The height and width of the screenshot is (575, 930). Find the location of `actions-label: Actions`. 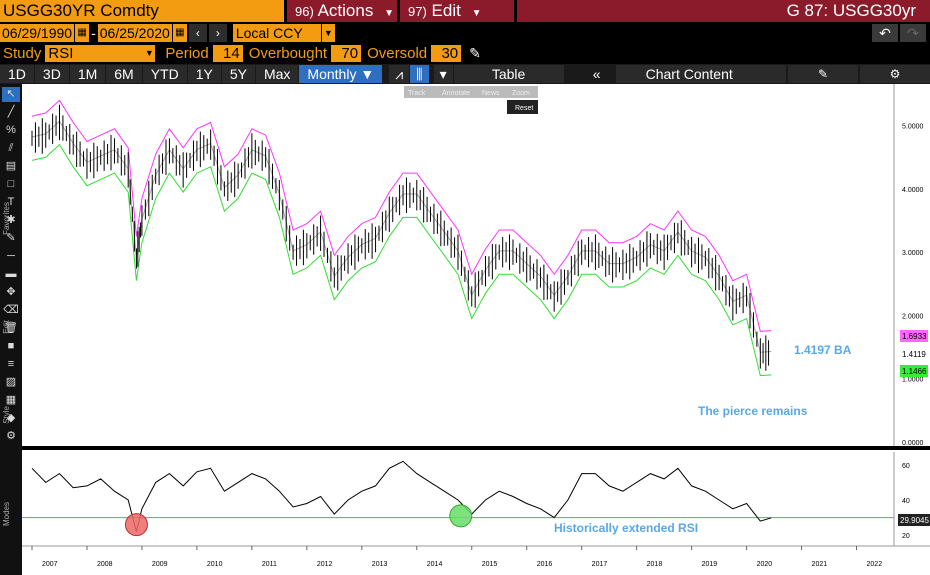

actions-label: Actions is located at coordinates (345, 10).